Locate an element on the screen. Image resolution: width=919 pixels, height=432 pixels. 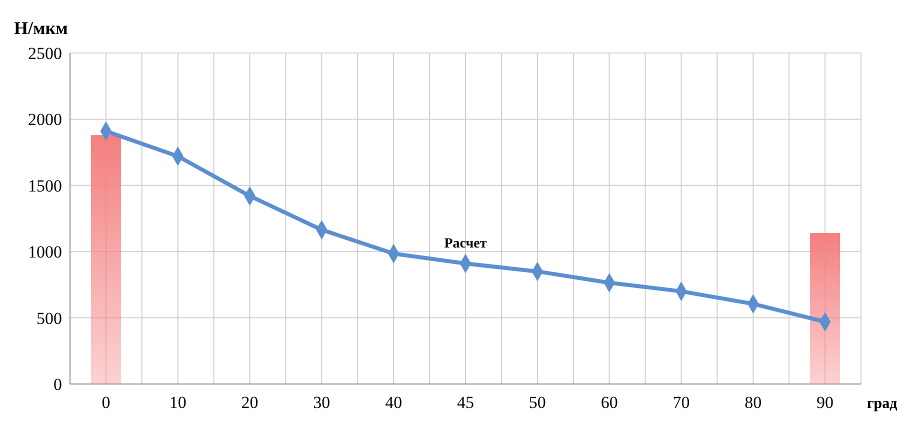
x-tick-label: 45 is located at coordinates (465, 402).